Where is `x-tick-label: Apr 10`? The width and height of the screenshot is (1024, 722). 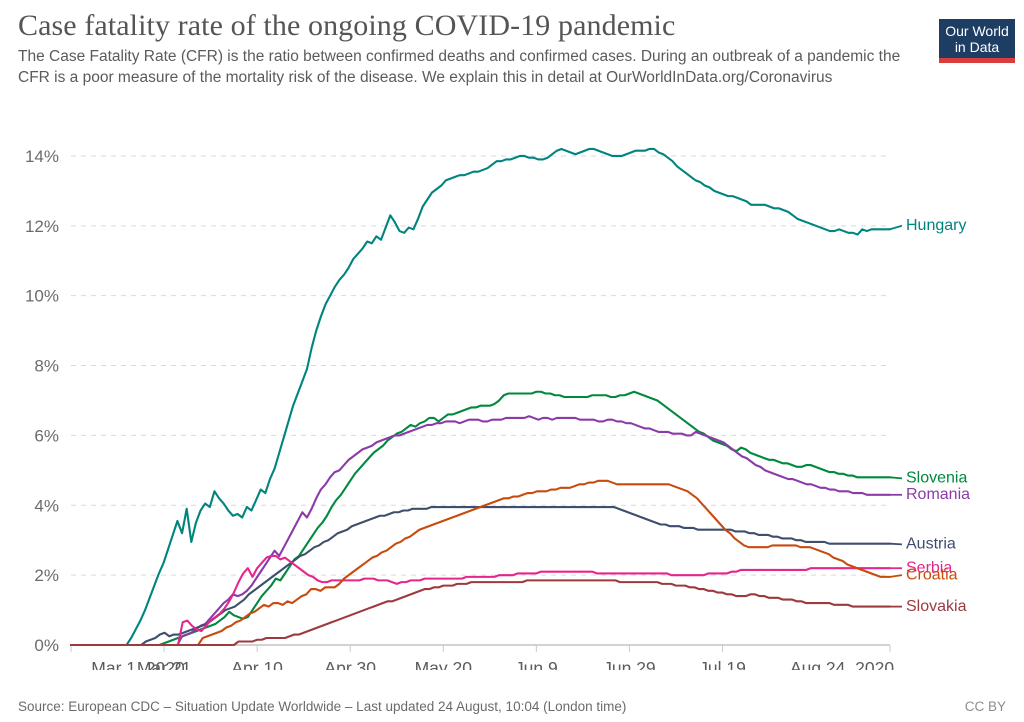 x-tick-label: Apr 10 is located at coordinates (257, 664).